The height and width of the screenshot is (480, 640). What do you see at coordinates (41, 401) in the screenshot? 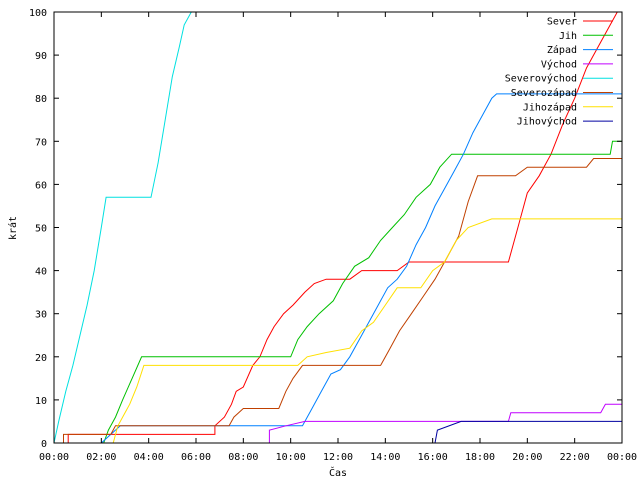
I see `y-tick-label: 10` at bounding box center [41, 401].